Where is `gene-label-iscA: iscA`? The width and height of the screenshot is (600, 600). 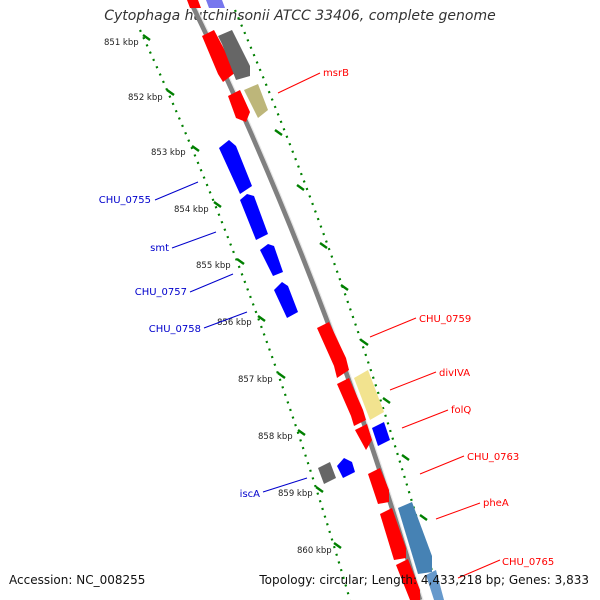 gene-label-iscA: iscA is located at coordinates (250, 494).